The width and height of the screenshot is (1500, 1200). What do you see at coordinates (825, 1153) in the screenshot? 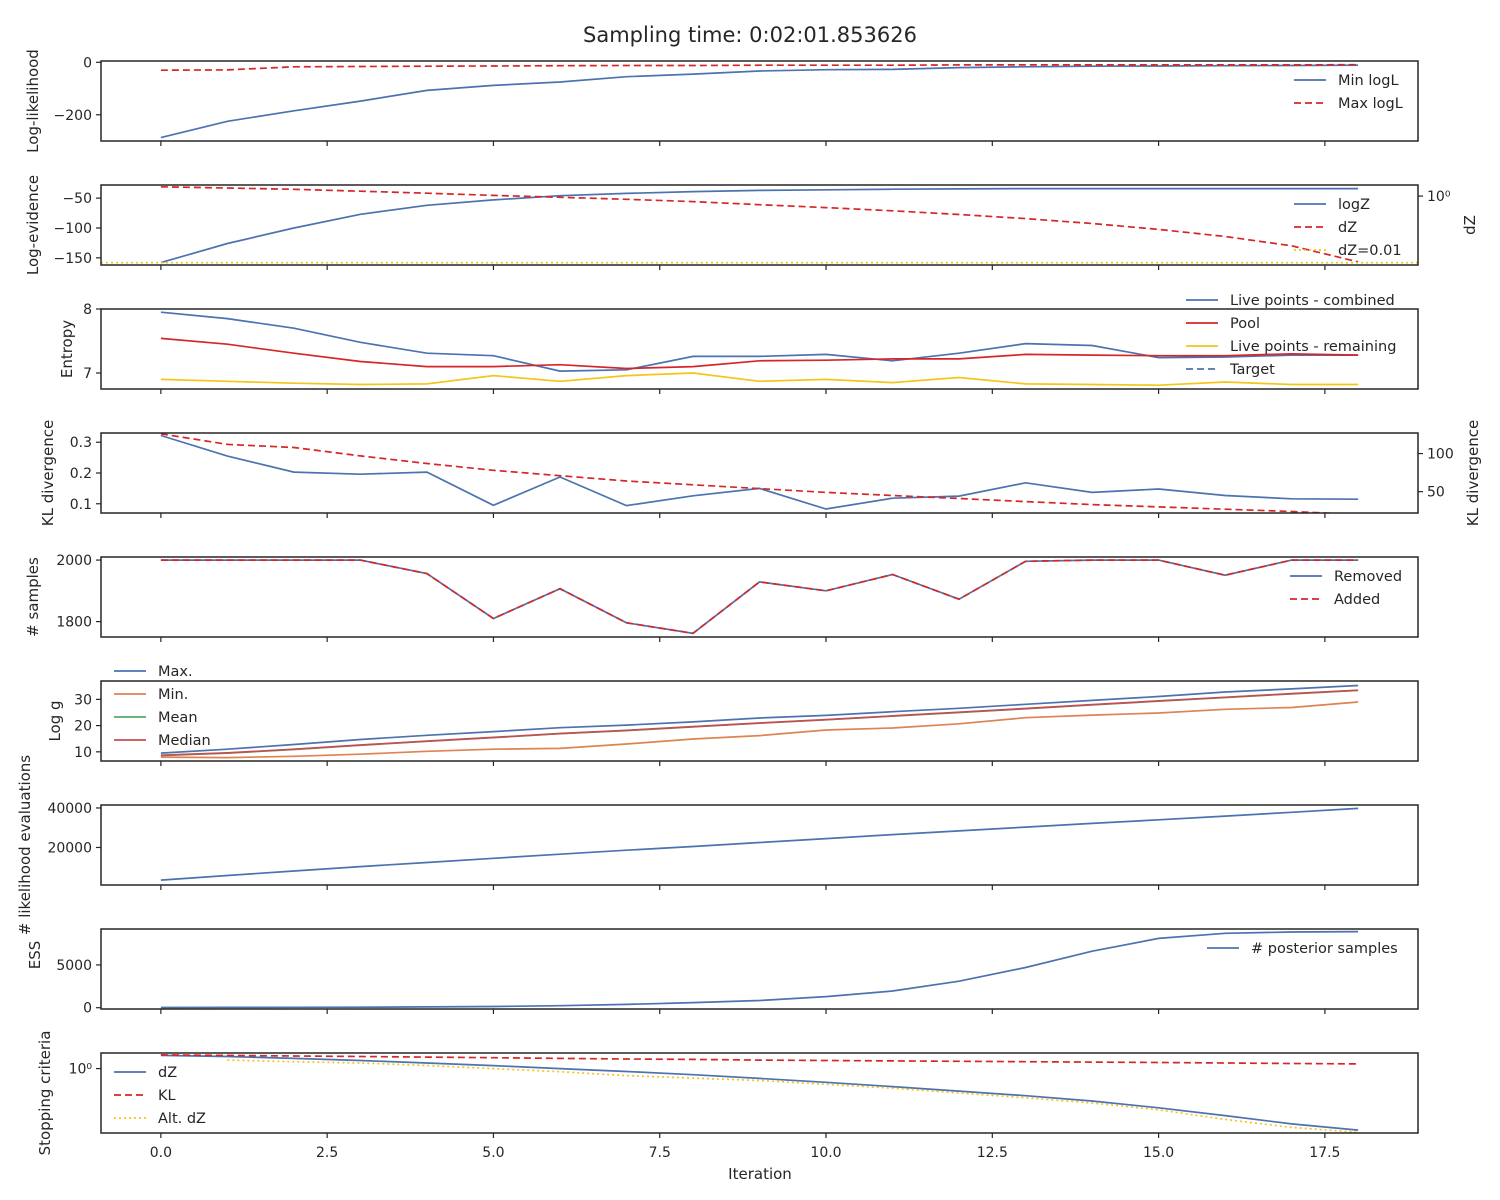
I see `x-tick-label: 10.0` at bounding box center [825, 1153].